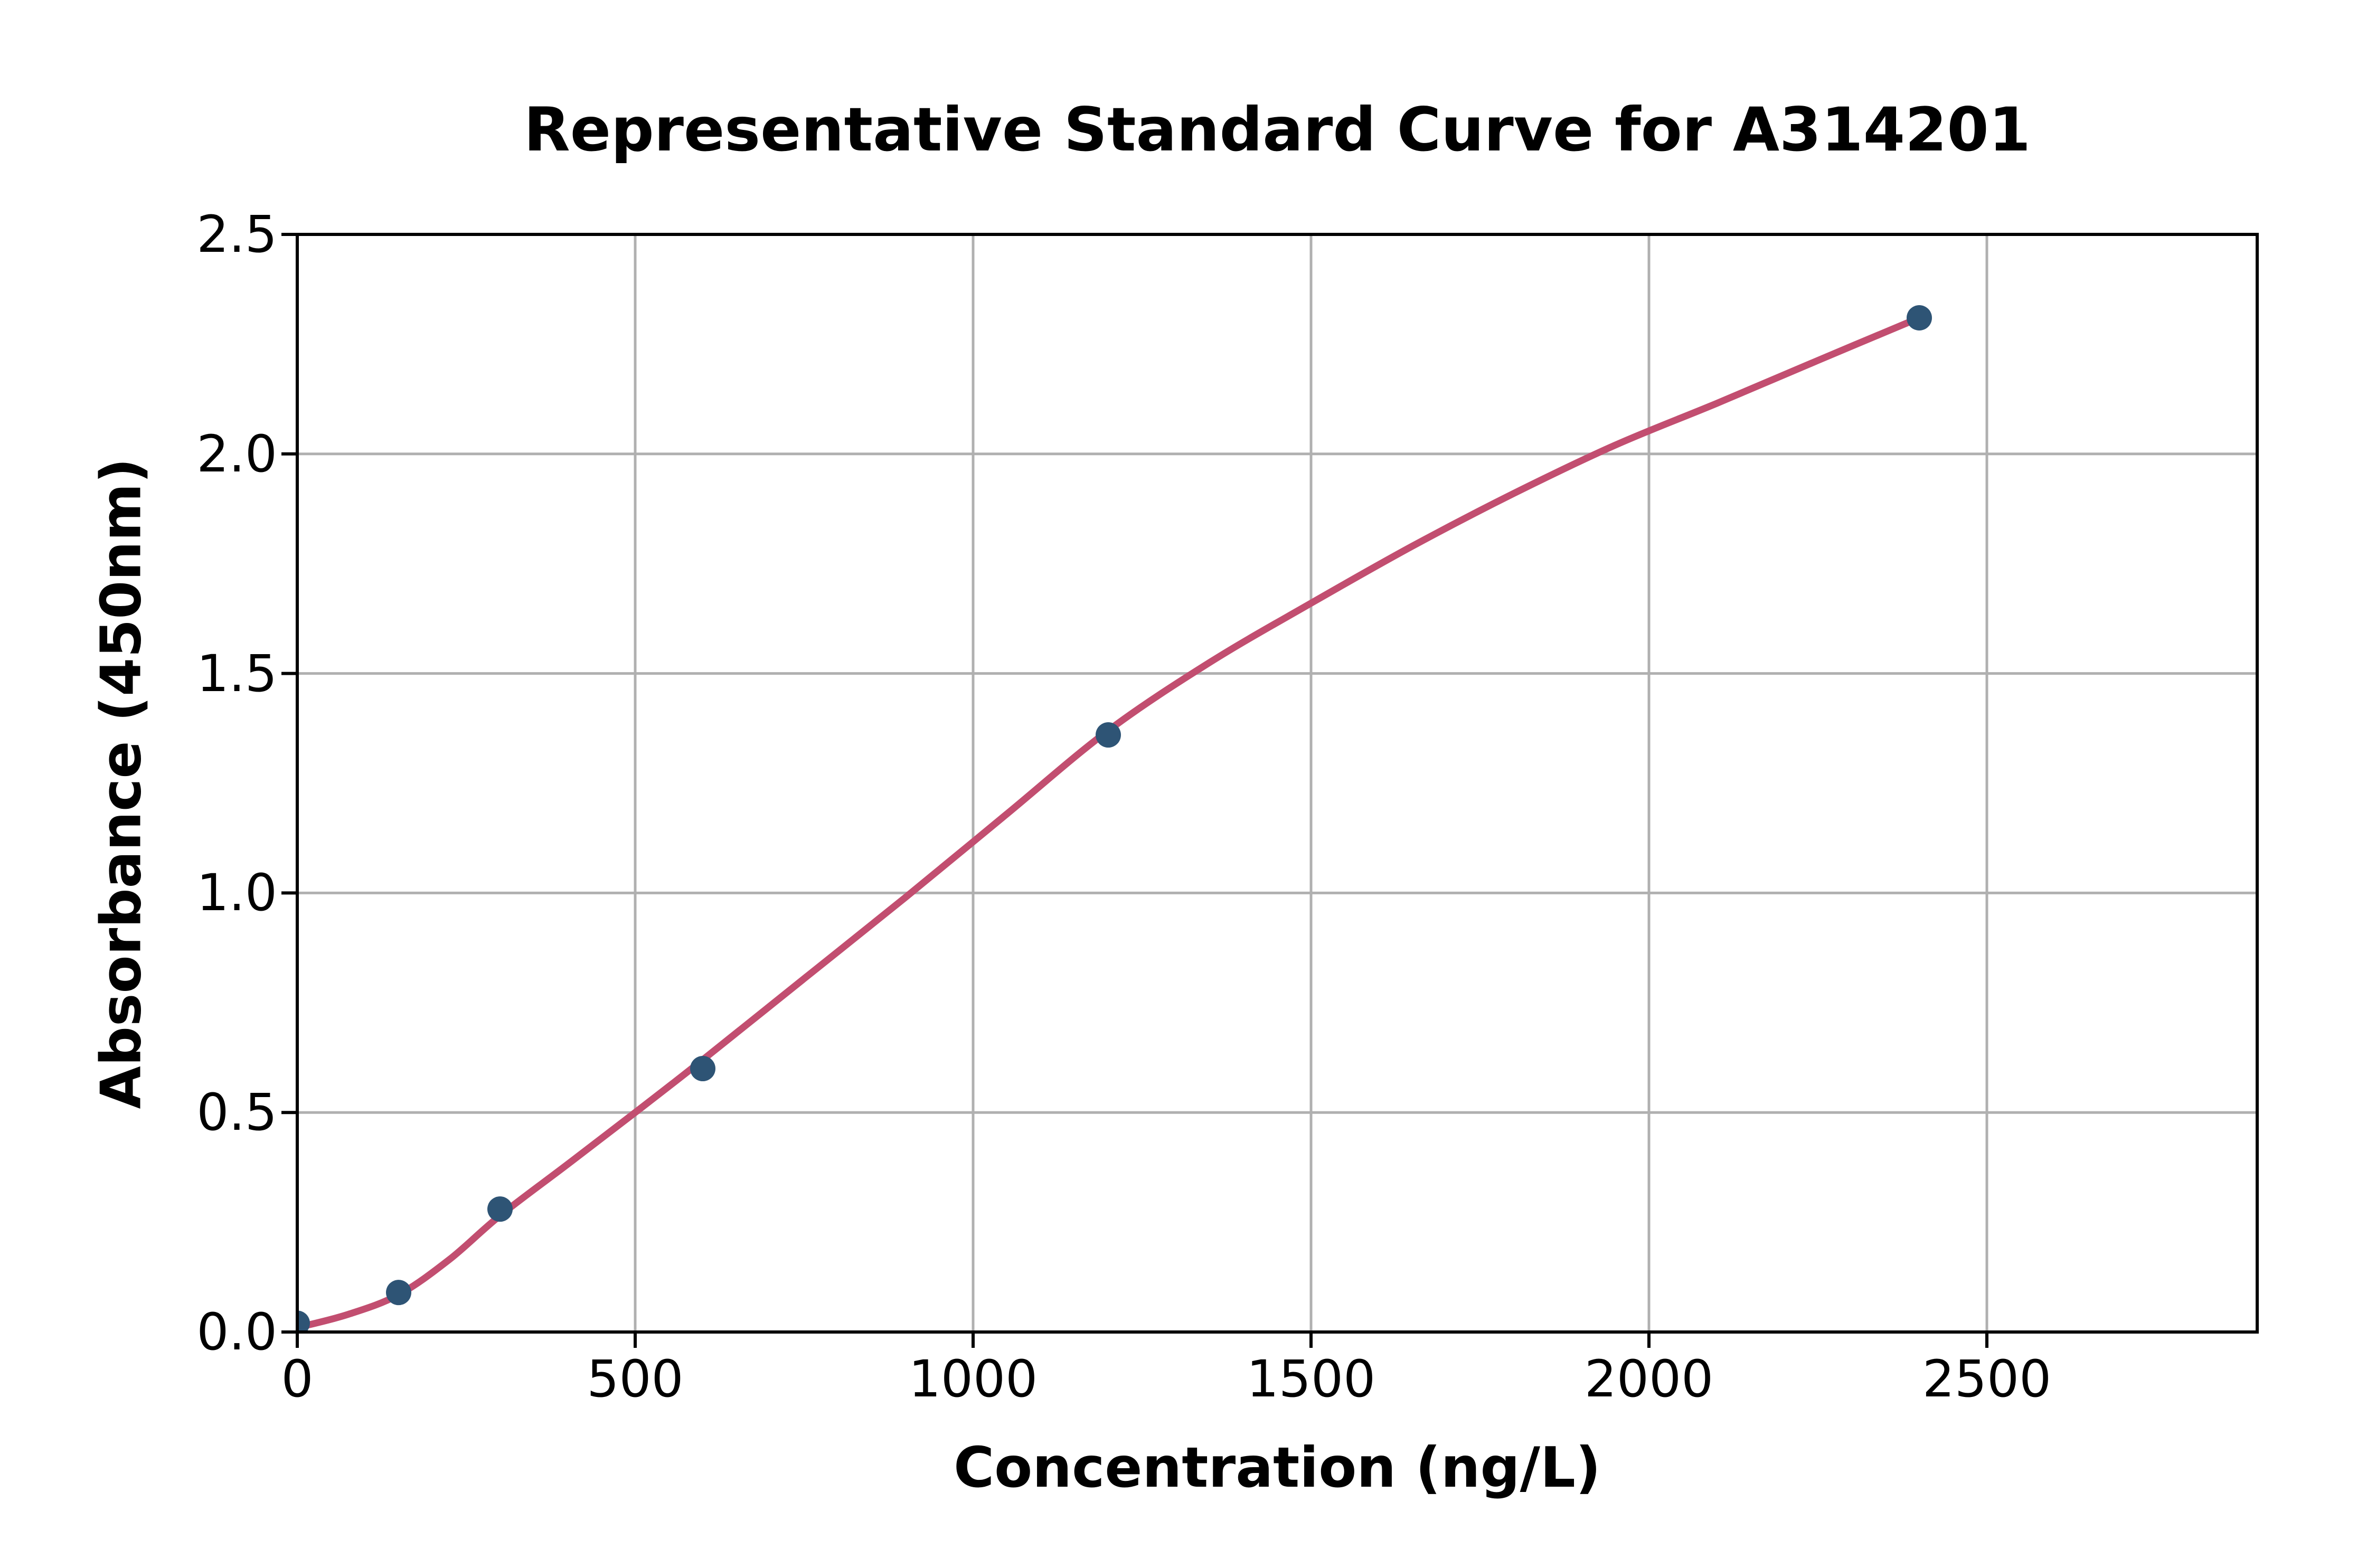 This screenshot has height=1568, width=2376. What do you see at coordinates (1278, 1467) in the screenshot?
I see `x-axis-label: Concentration (ng/L)` at bounding box center [1278, 1467].